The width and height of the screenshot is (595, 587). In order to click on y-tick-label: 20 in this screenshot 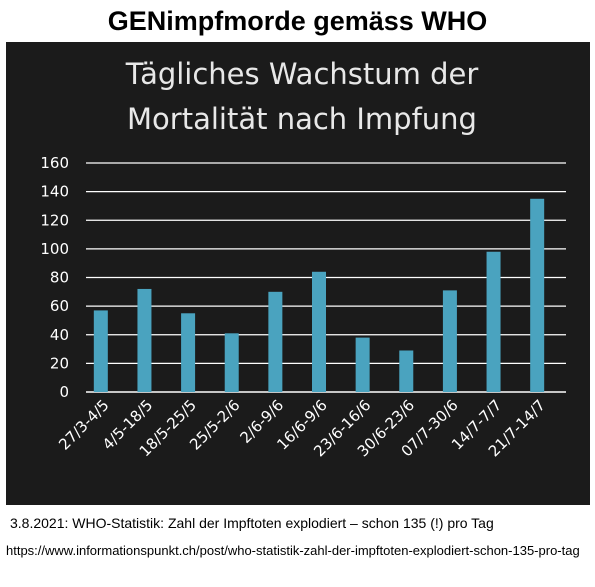, I will do `click(59, 363)`.